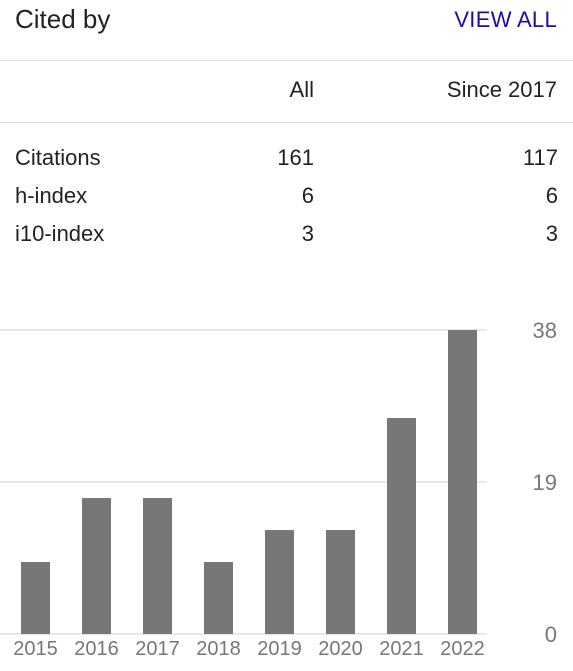 The height and width of the screenshot is (671, 573). I want to click on bar-2020, so click(340, 582).